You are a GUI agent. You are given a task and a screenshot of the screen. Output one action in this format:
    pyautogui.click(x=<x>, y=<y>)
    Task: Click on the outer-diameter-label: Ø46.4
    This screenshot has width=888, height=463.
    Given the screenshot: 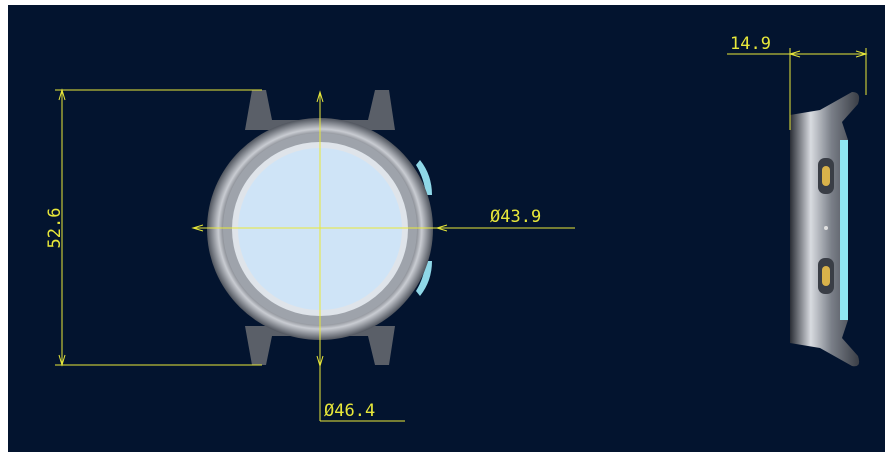 What is the action you would take?
    pyautogui.click(x=349, y=411)
    